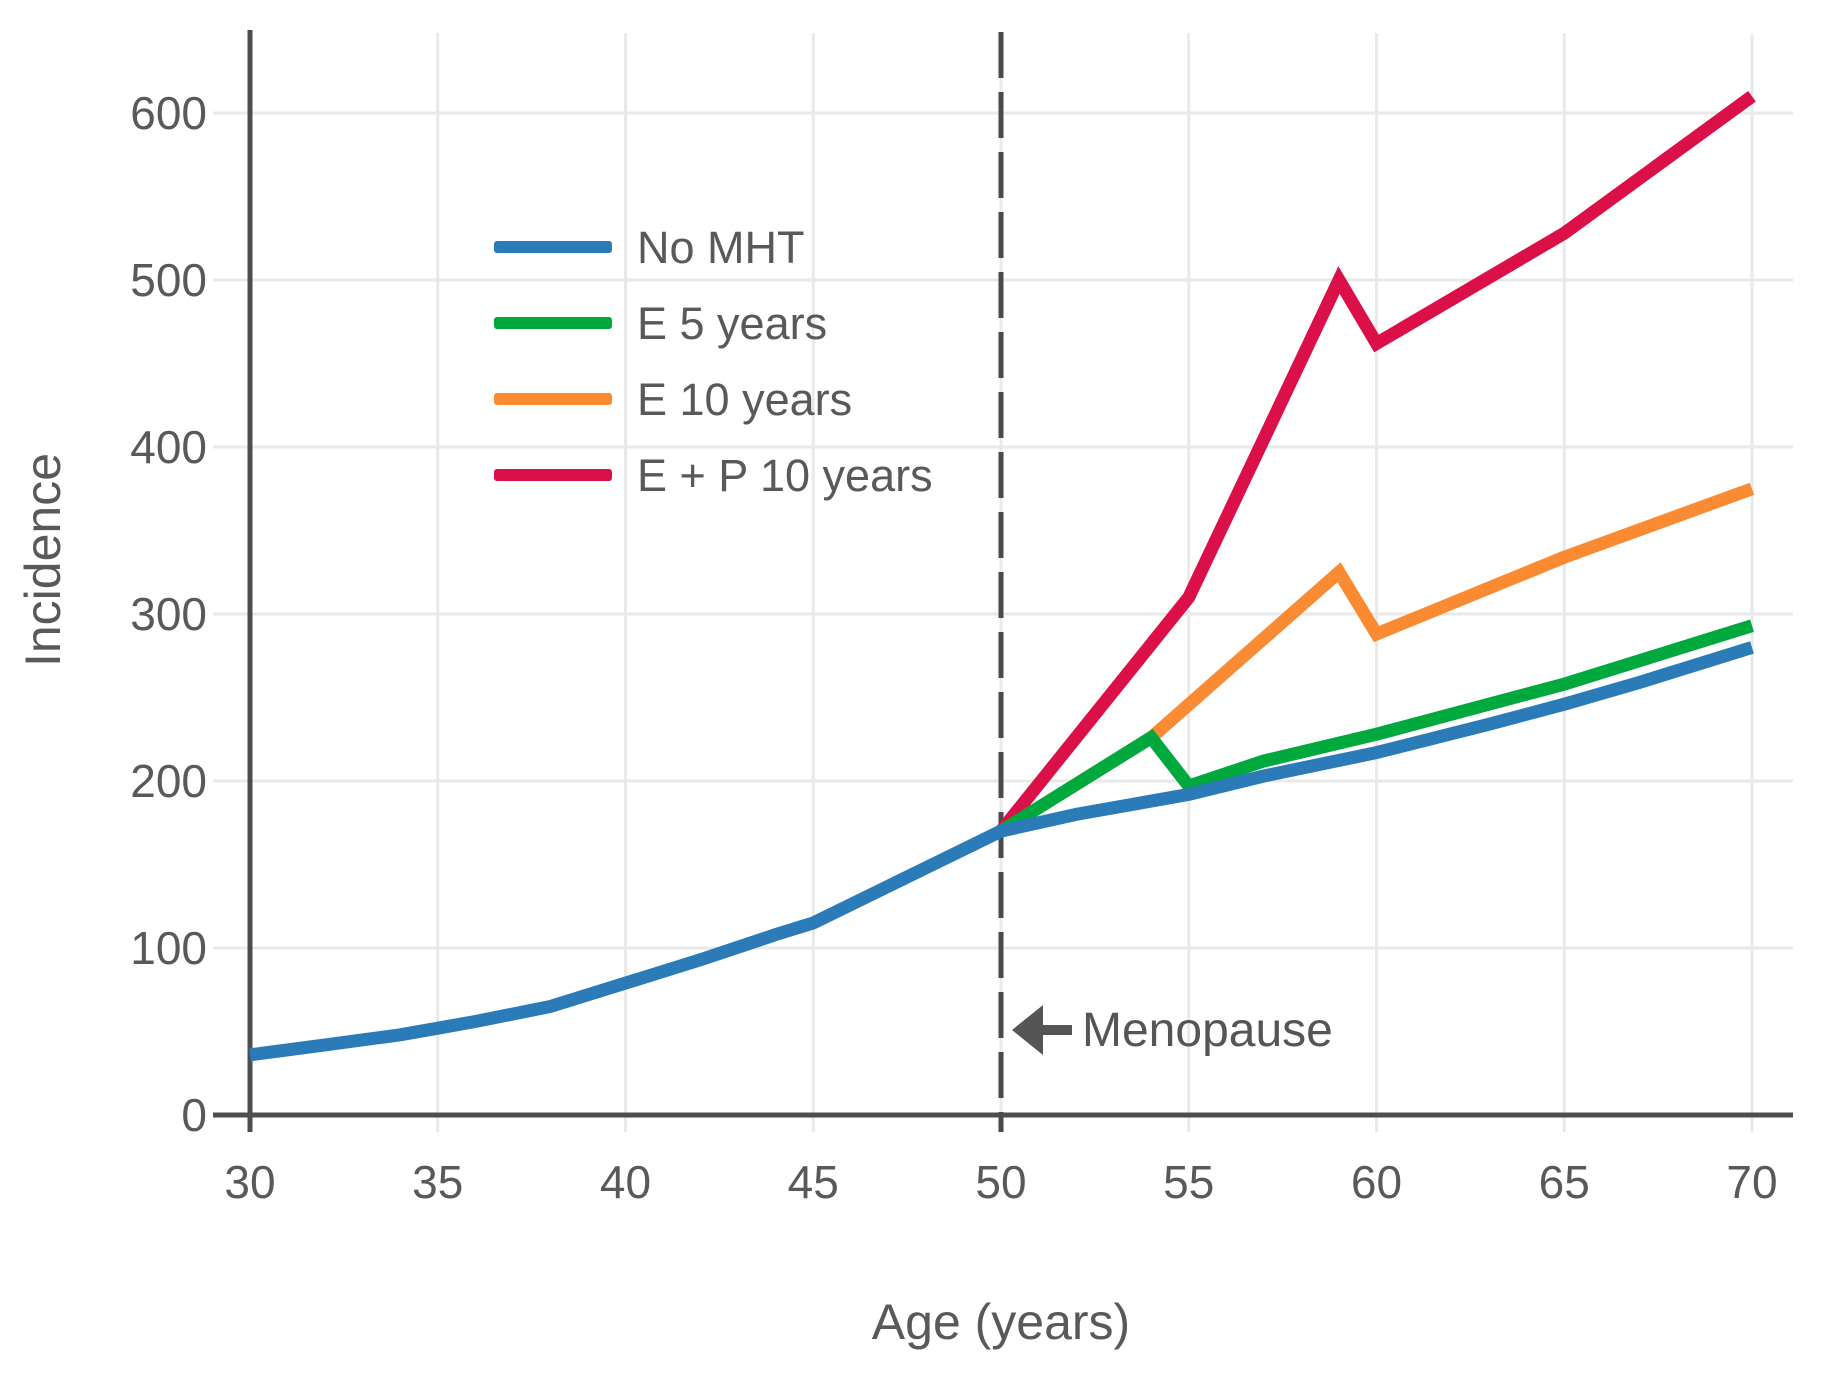 The height and width of the screenshot is (1378, 1834). Describe the element at coordinates (168, 614) in the screenshot. I see `y-tick-label-300: 300` at that location.